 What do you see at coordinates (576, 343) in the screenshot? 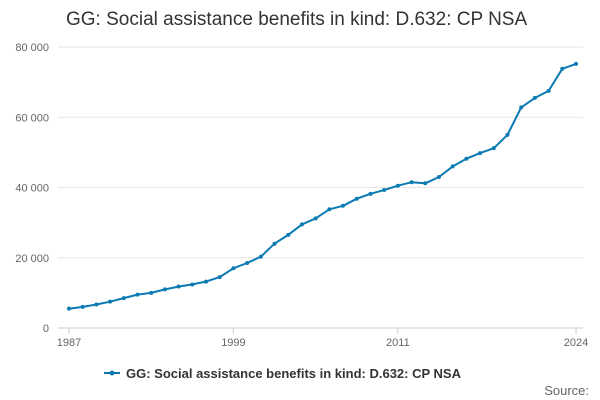
I see `x-tick-label: 2024` at bounding box center [576, 343].